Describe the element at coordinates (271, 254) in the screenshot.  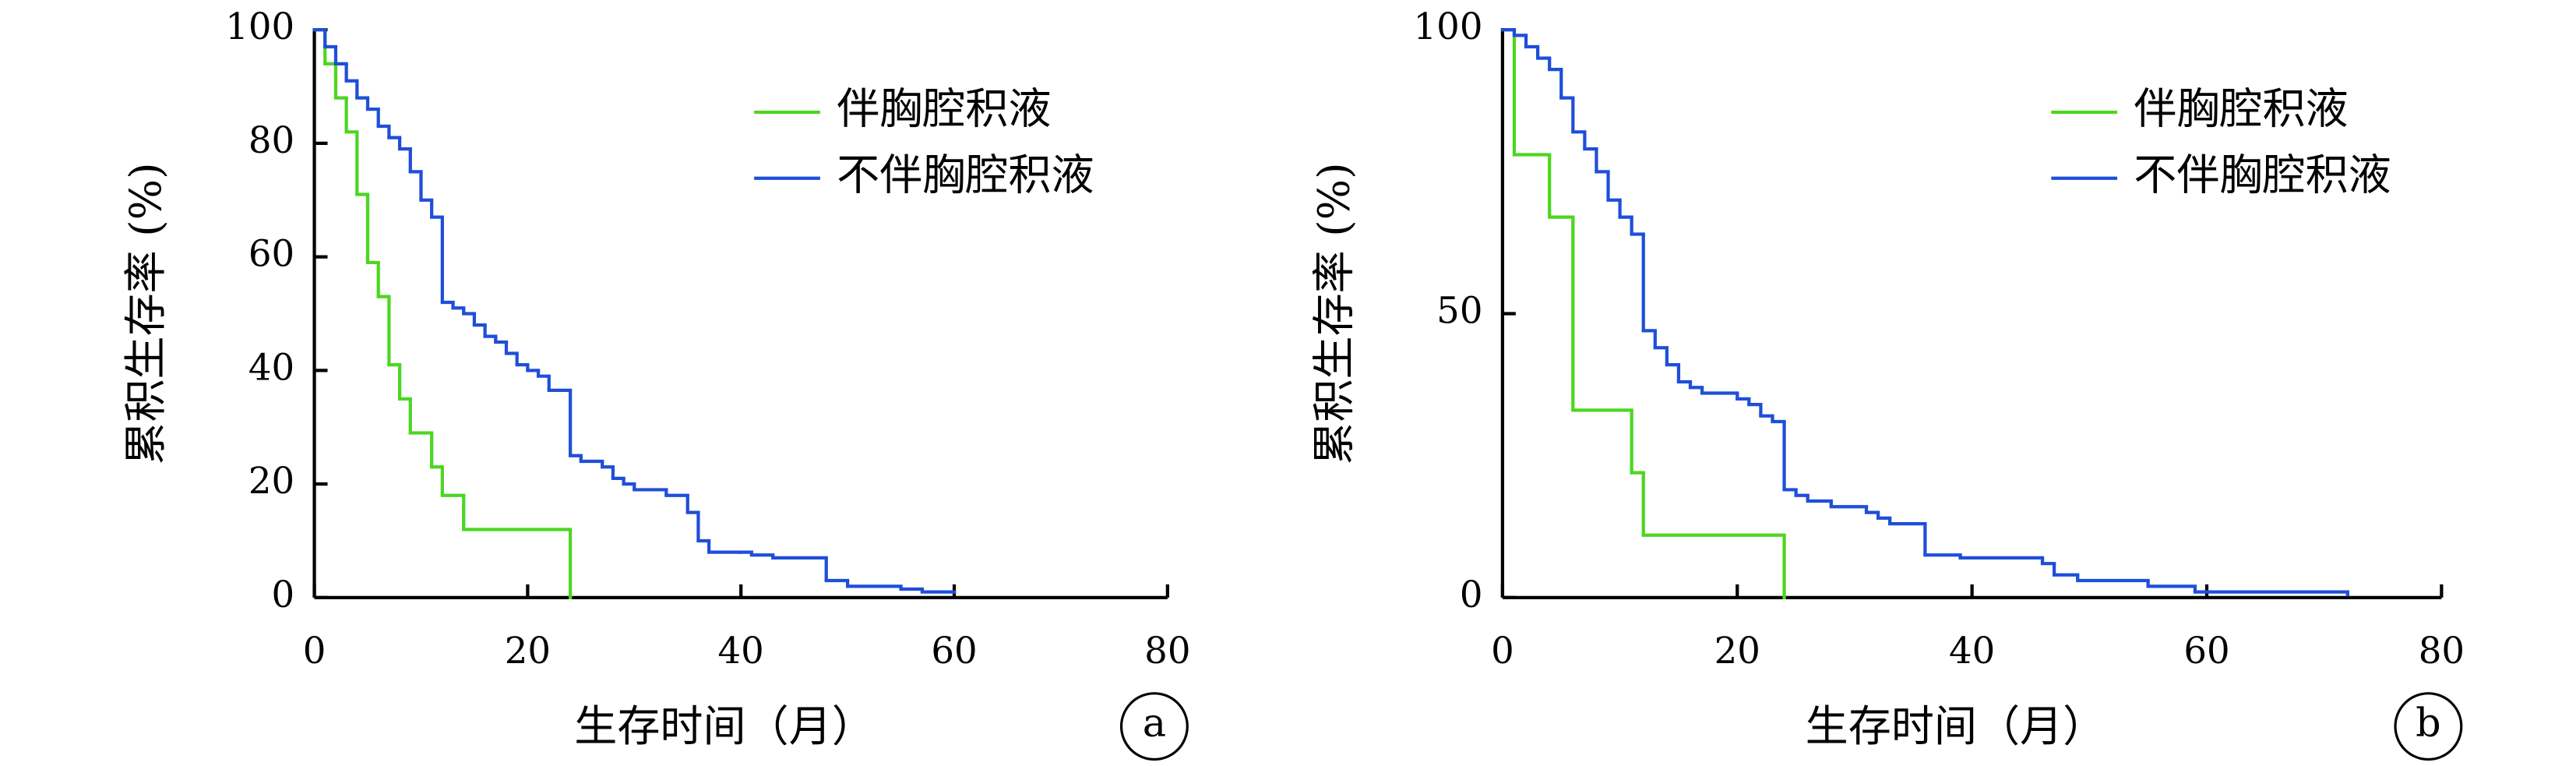
I see `y-tick-label: 60` at that location.